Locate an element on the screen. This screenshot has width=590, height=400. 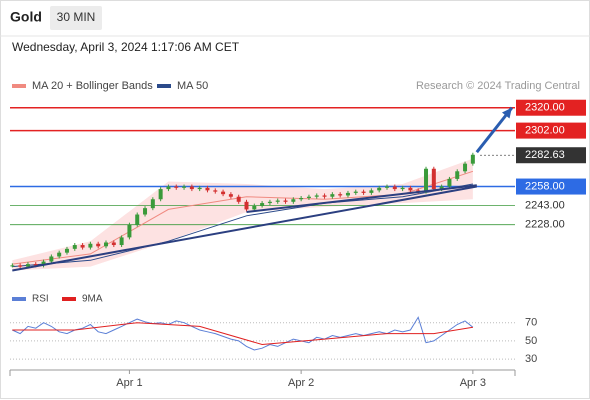
datetime: Wednesday, April 3, 2024 1:17:06 AM CET is located at coordinates (126, 47).